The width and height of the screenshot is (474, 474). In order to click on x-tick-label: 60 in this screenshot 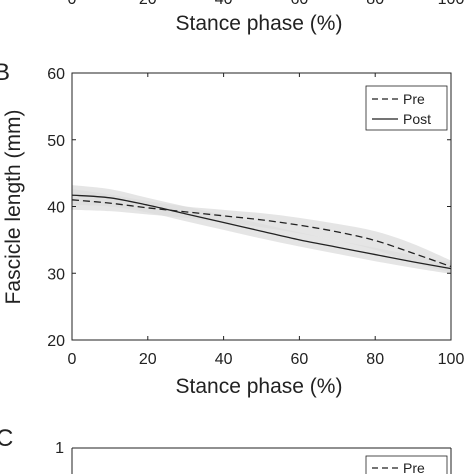, I will do `click(300, 359)`.